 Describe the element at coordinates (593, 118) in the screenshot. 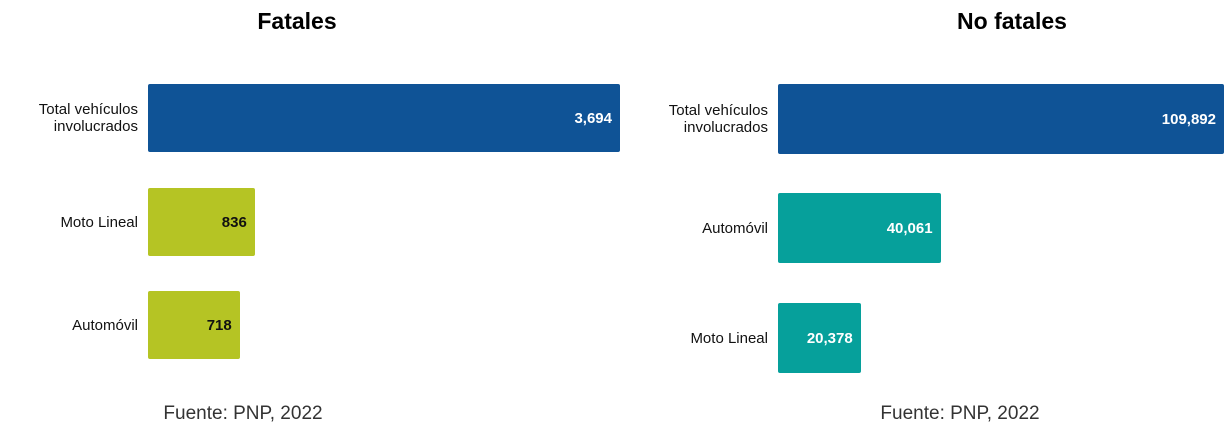

I see `value-label: 3,694` at that location.